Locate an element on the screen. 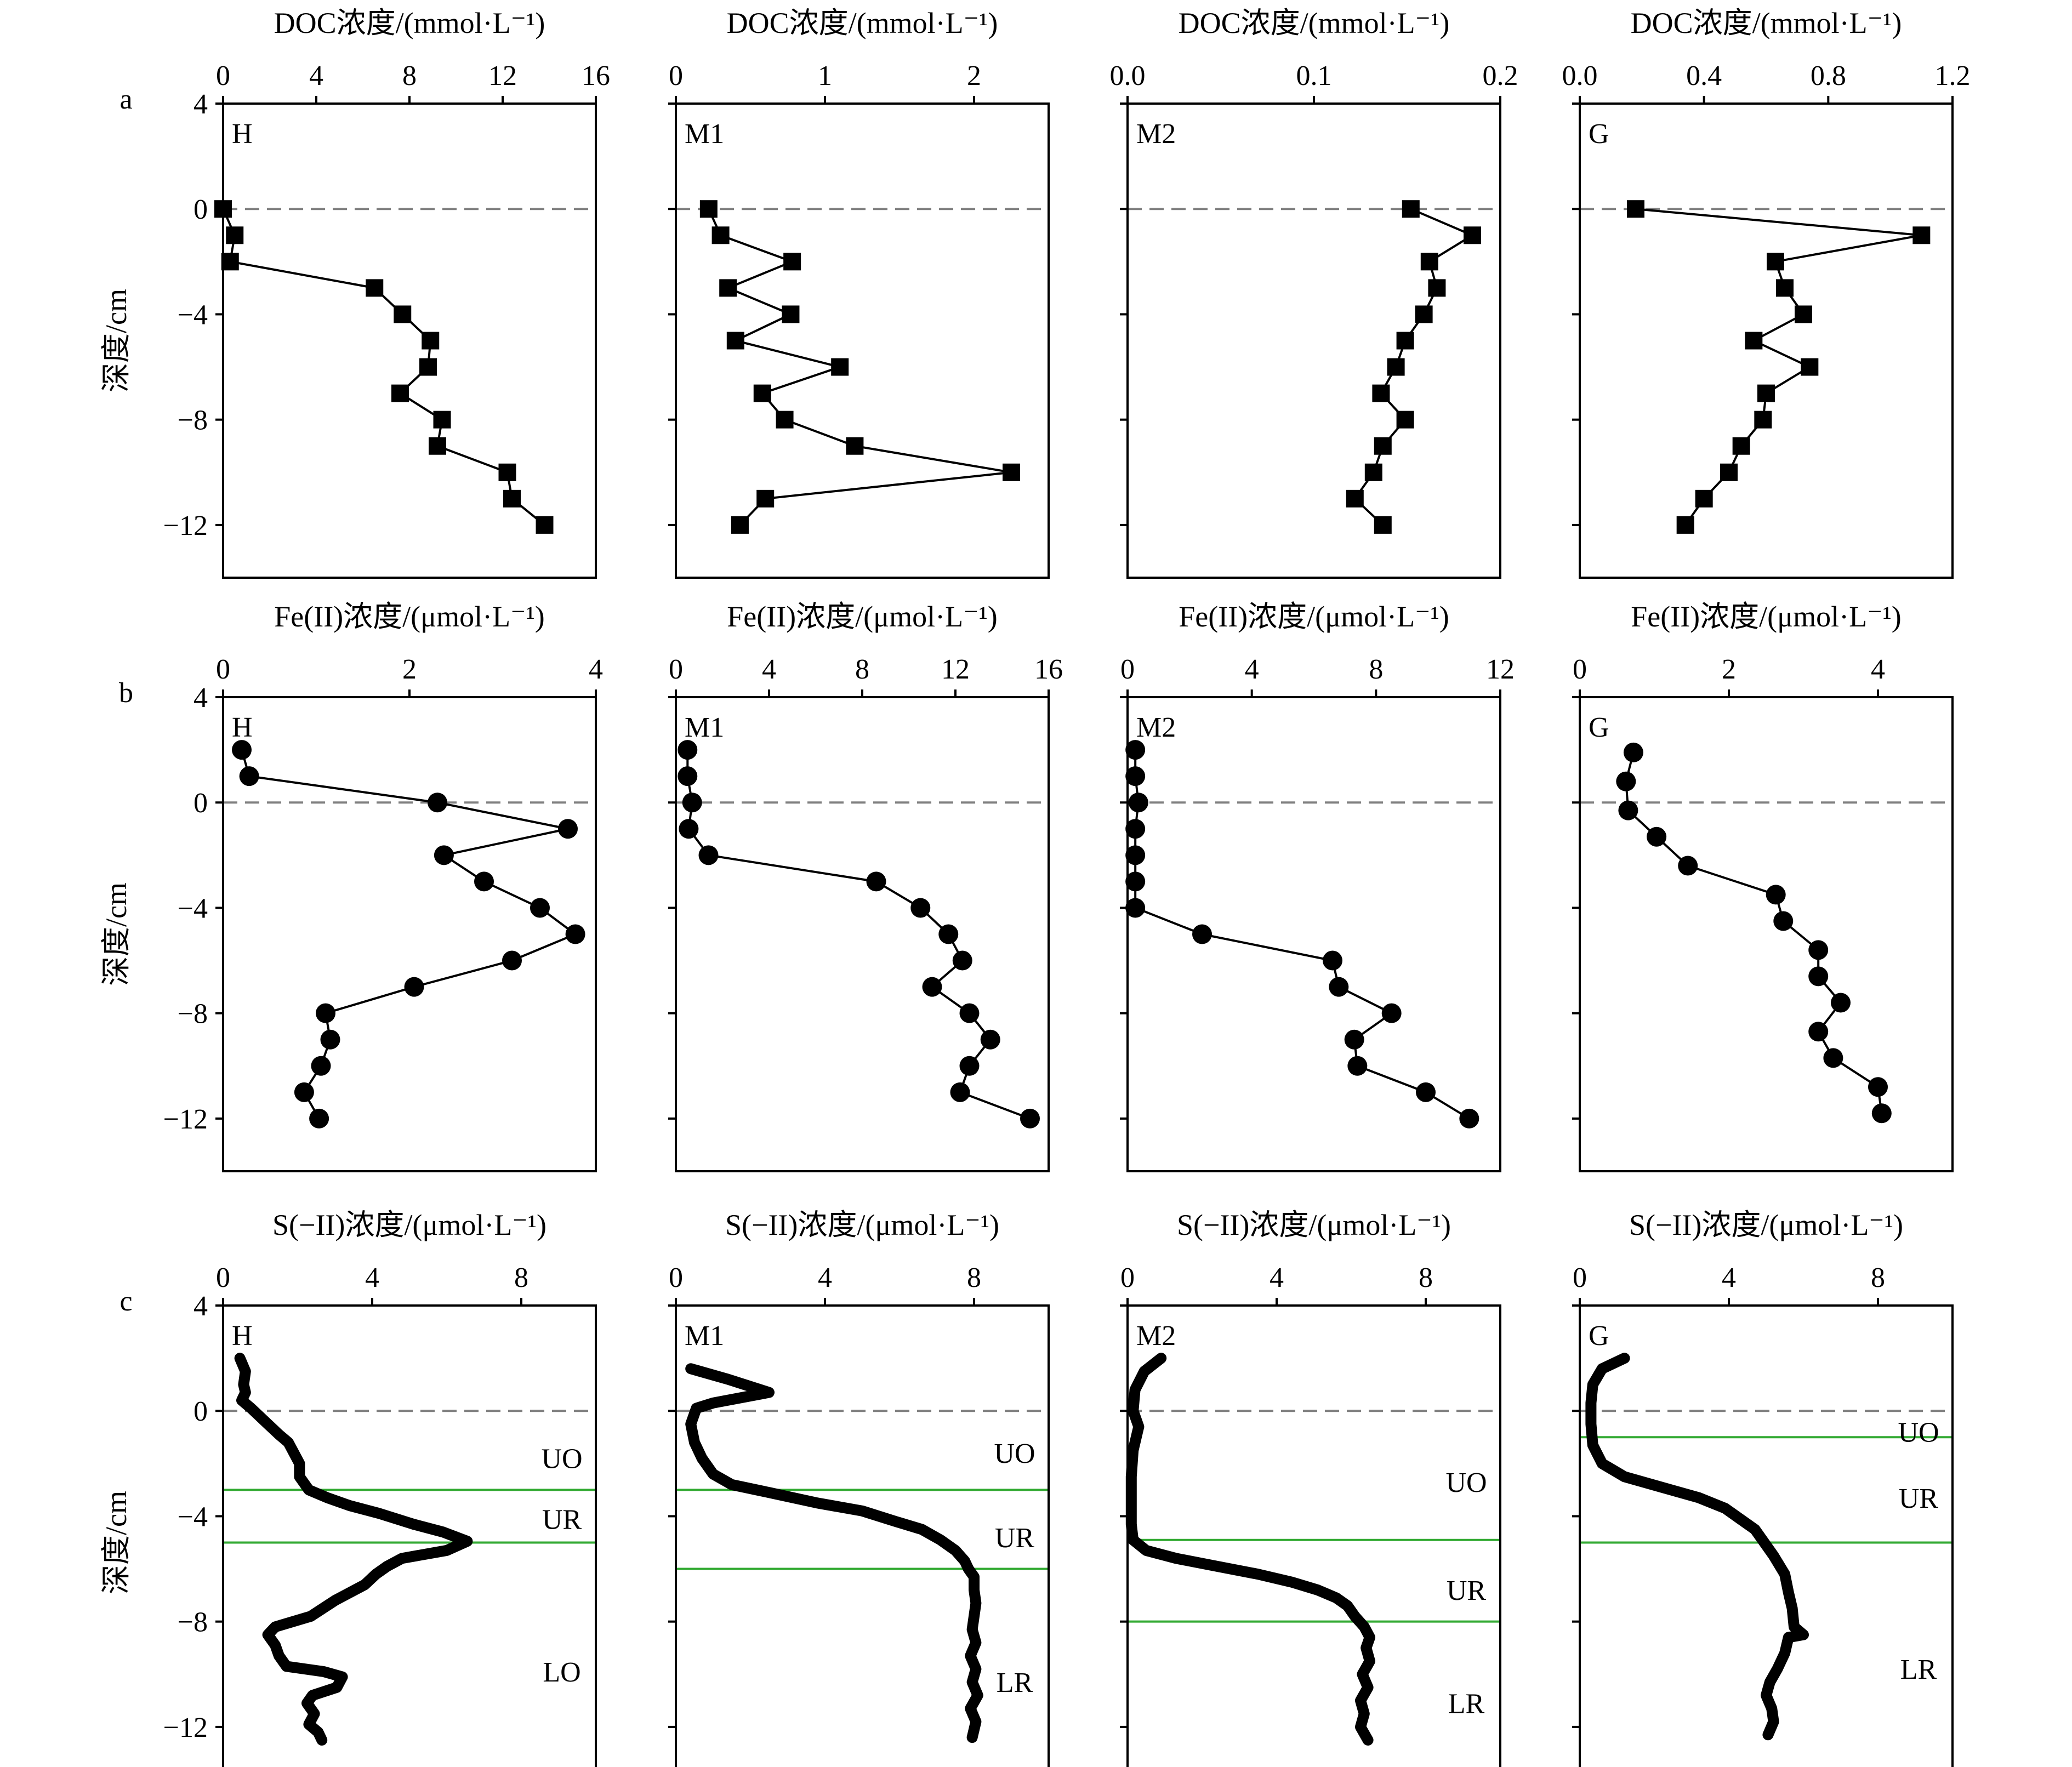  chart-panel: S(−II)浓度/(μmol·L⁻¹) 0 4 8 UO UR LR M2 is located at coordinates (1310, 1488).